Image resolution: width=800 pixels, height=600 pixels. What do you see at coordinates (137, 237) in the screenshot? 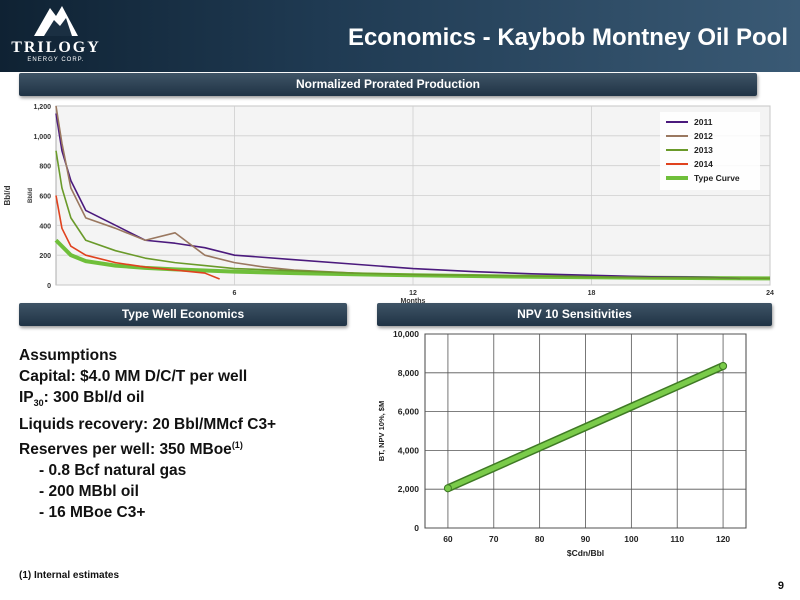
I see `series-2014-line` at bounding box center [137, 237].